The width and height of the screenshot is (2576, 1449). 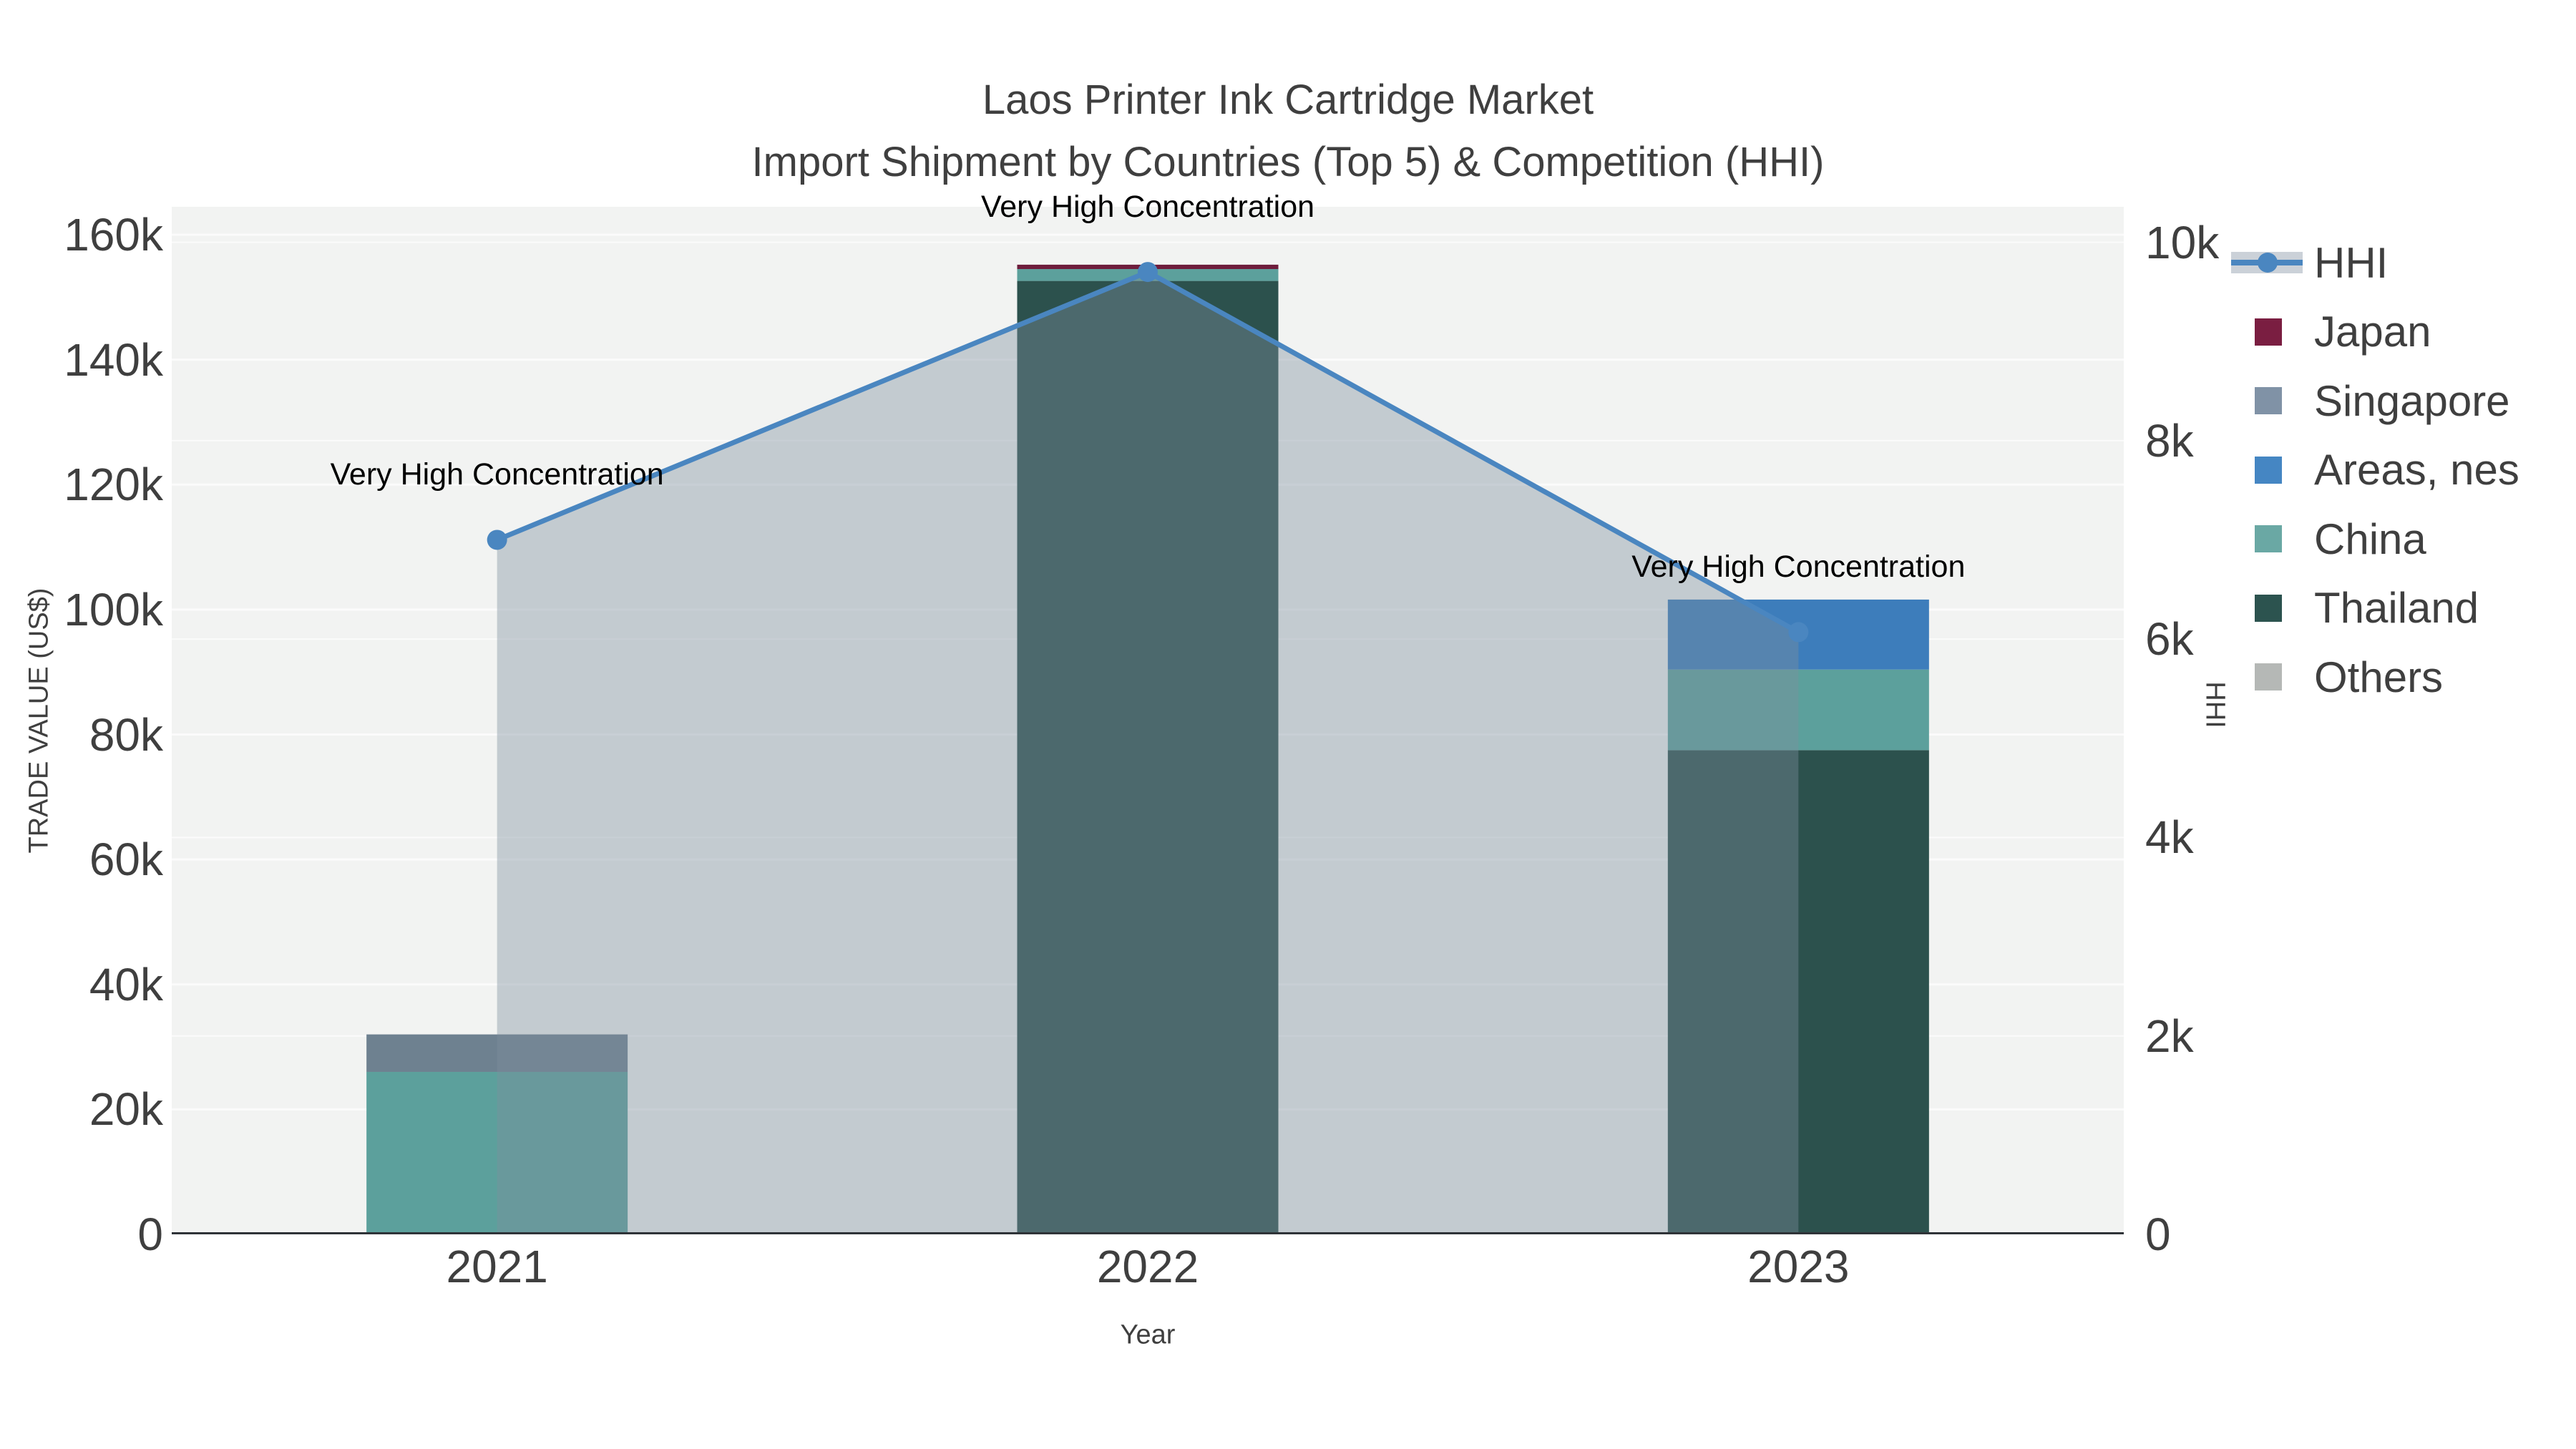 I want to click on legend-item-china: China, so click(x=2328, y=538).